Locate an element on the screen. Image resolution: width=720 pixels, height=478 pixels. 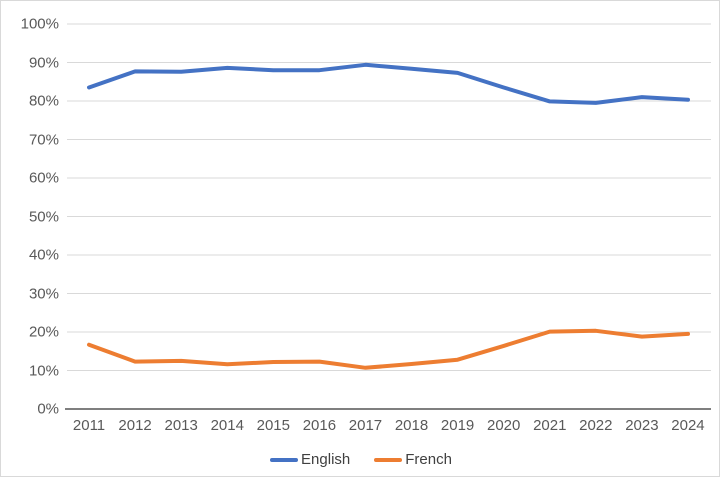
legend-item-french: French is located at coordinates (413, 460).